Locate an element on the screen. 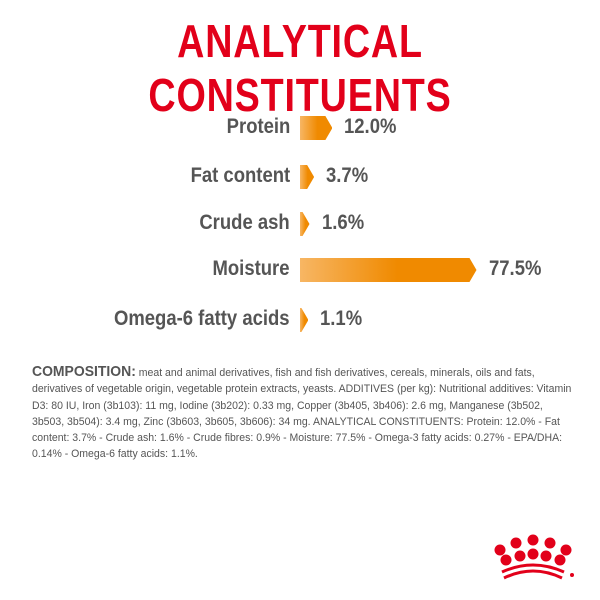  page-title: ANALYTICAL CONSTITUENTS is located at coordinates (300, 68).